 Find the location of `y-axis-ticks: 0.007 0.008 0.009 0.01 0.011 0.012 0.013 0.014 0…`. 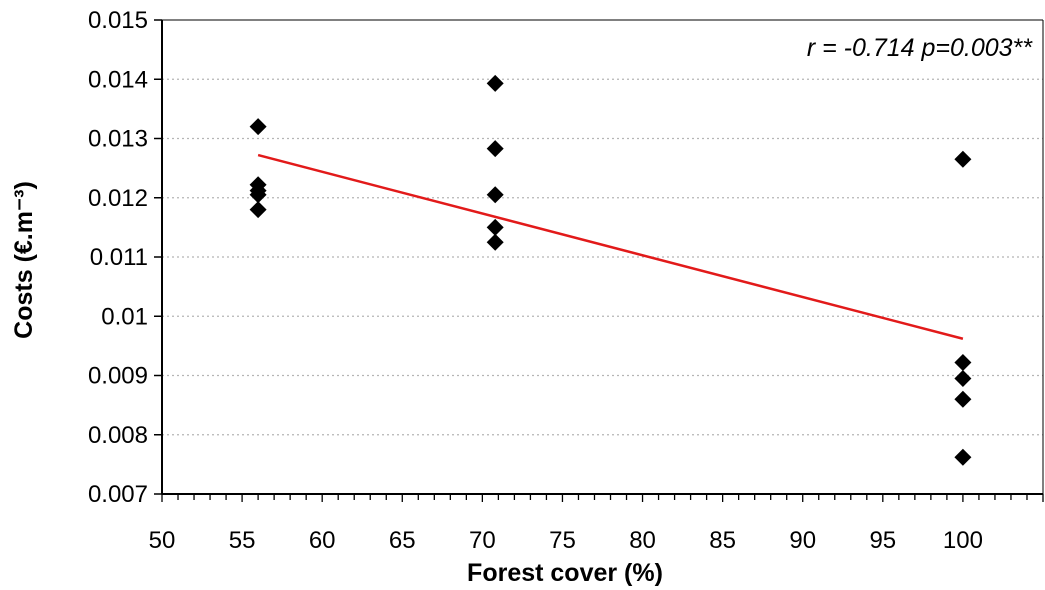

y-axis-ticks: 0.007 0.008 0.009 0.01 0.011 0.012 0.013 0.014 0… is located at coordinates (125, 257).